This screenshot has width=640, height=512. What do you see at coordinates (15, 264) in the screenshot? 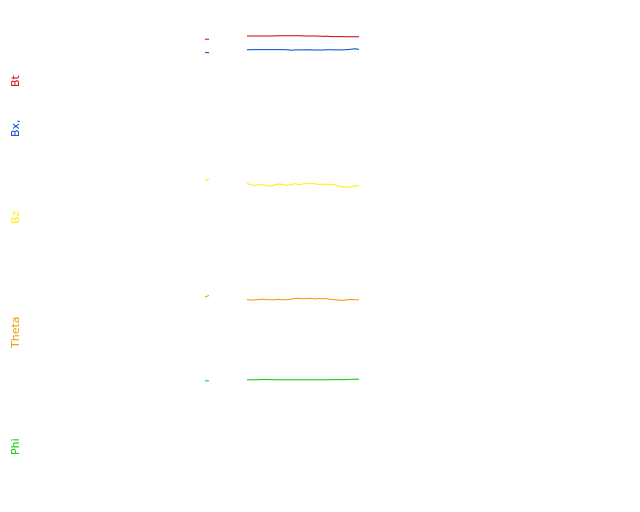
I see `axis-labels: Bt Bx, Bz Theta Phi` at bounding box center [15, 264].